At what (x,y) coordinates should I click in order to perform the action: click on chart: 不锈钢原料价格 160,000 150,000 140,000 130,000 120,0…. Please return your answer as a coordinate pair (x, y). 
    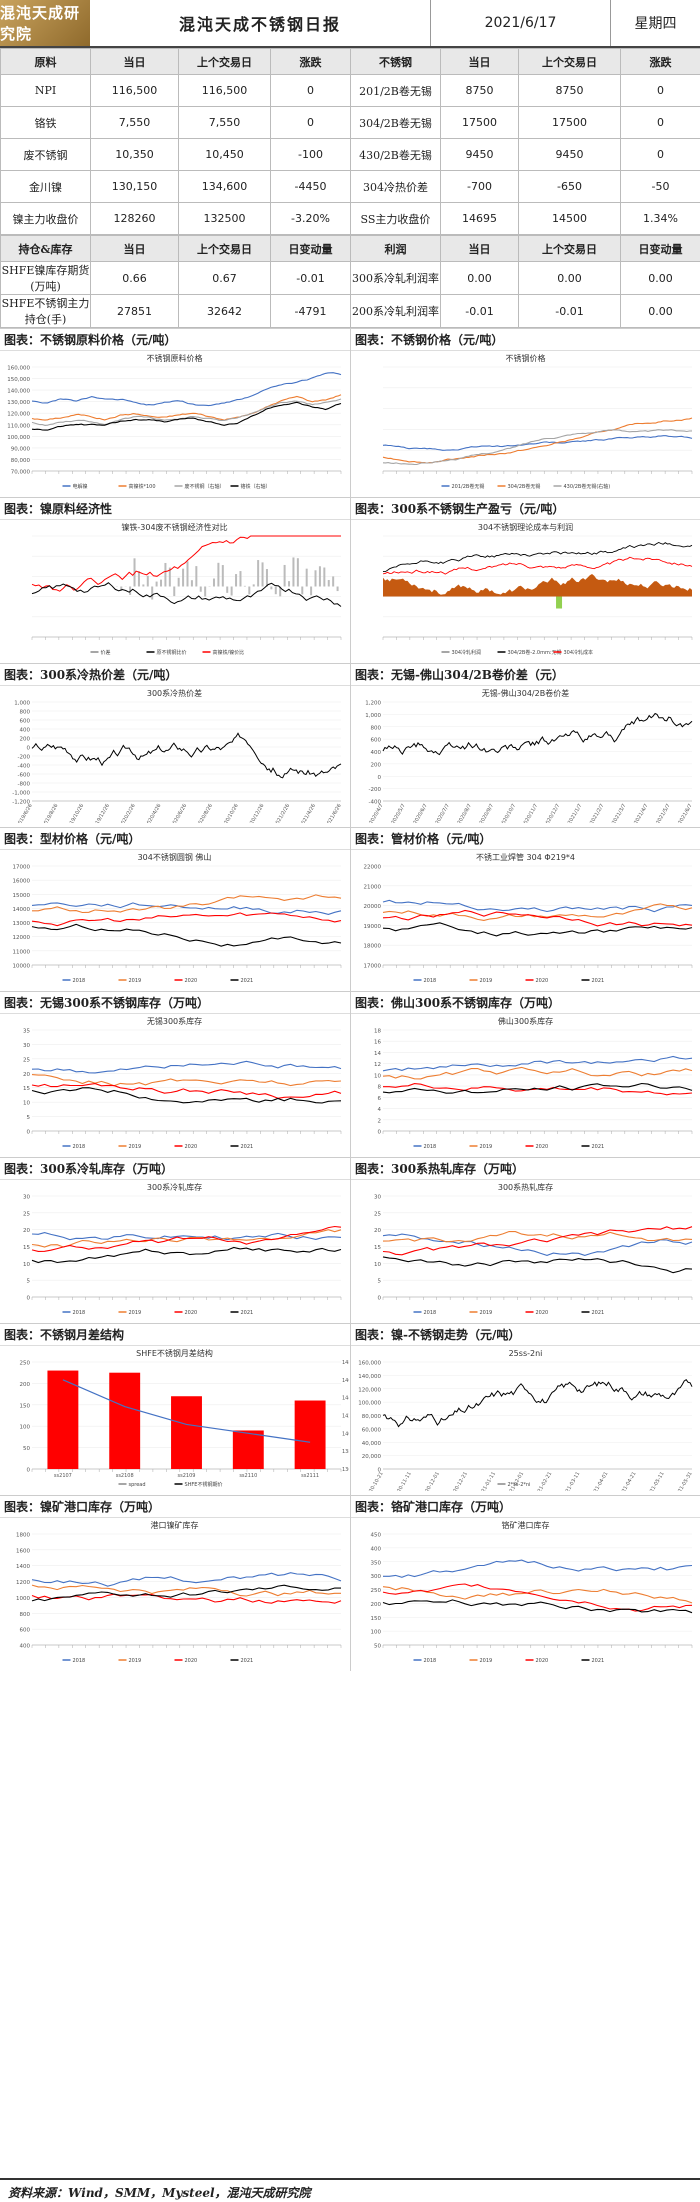
    Looking at the image, I should click on (174, 422).